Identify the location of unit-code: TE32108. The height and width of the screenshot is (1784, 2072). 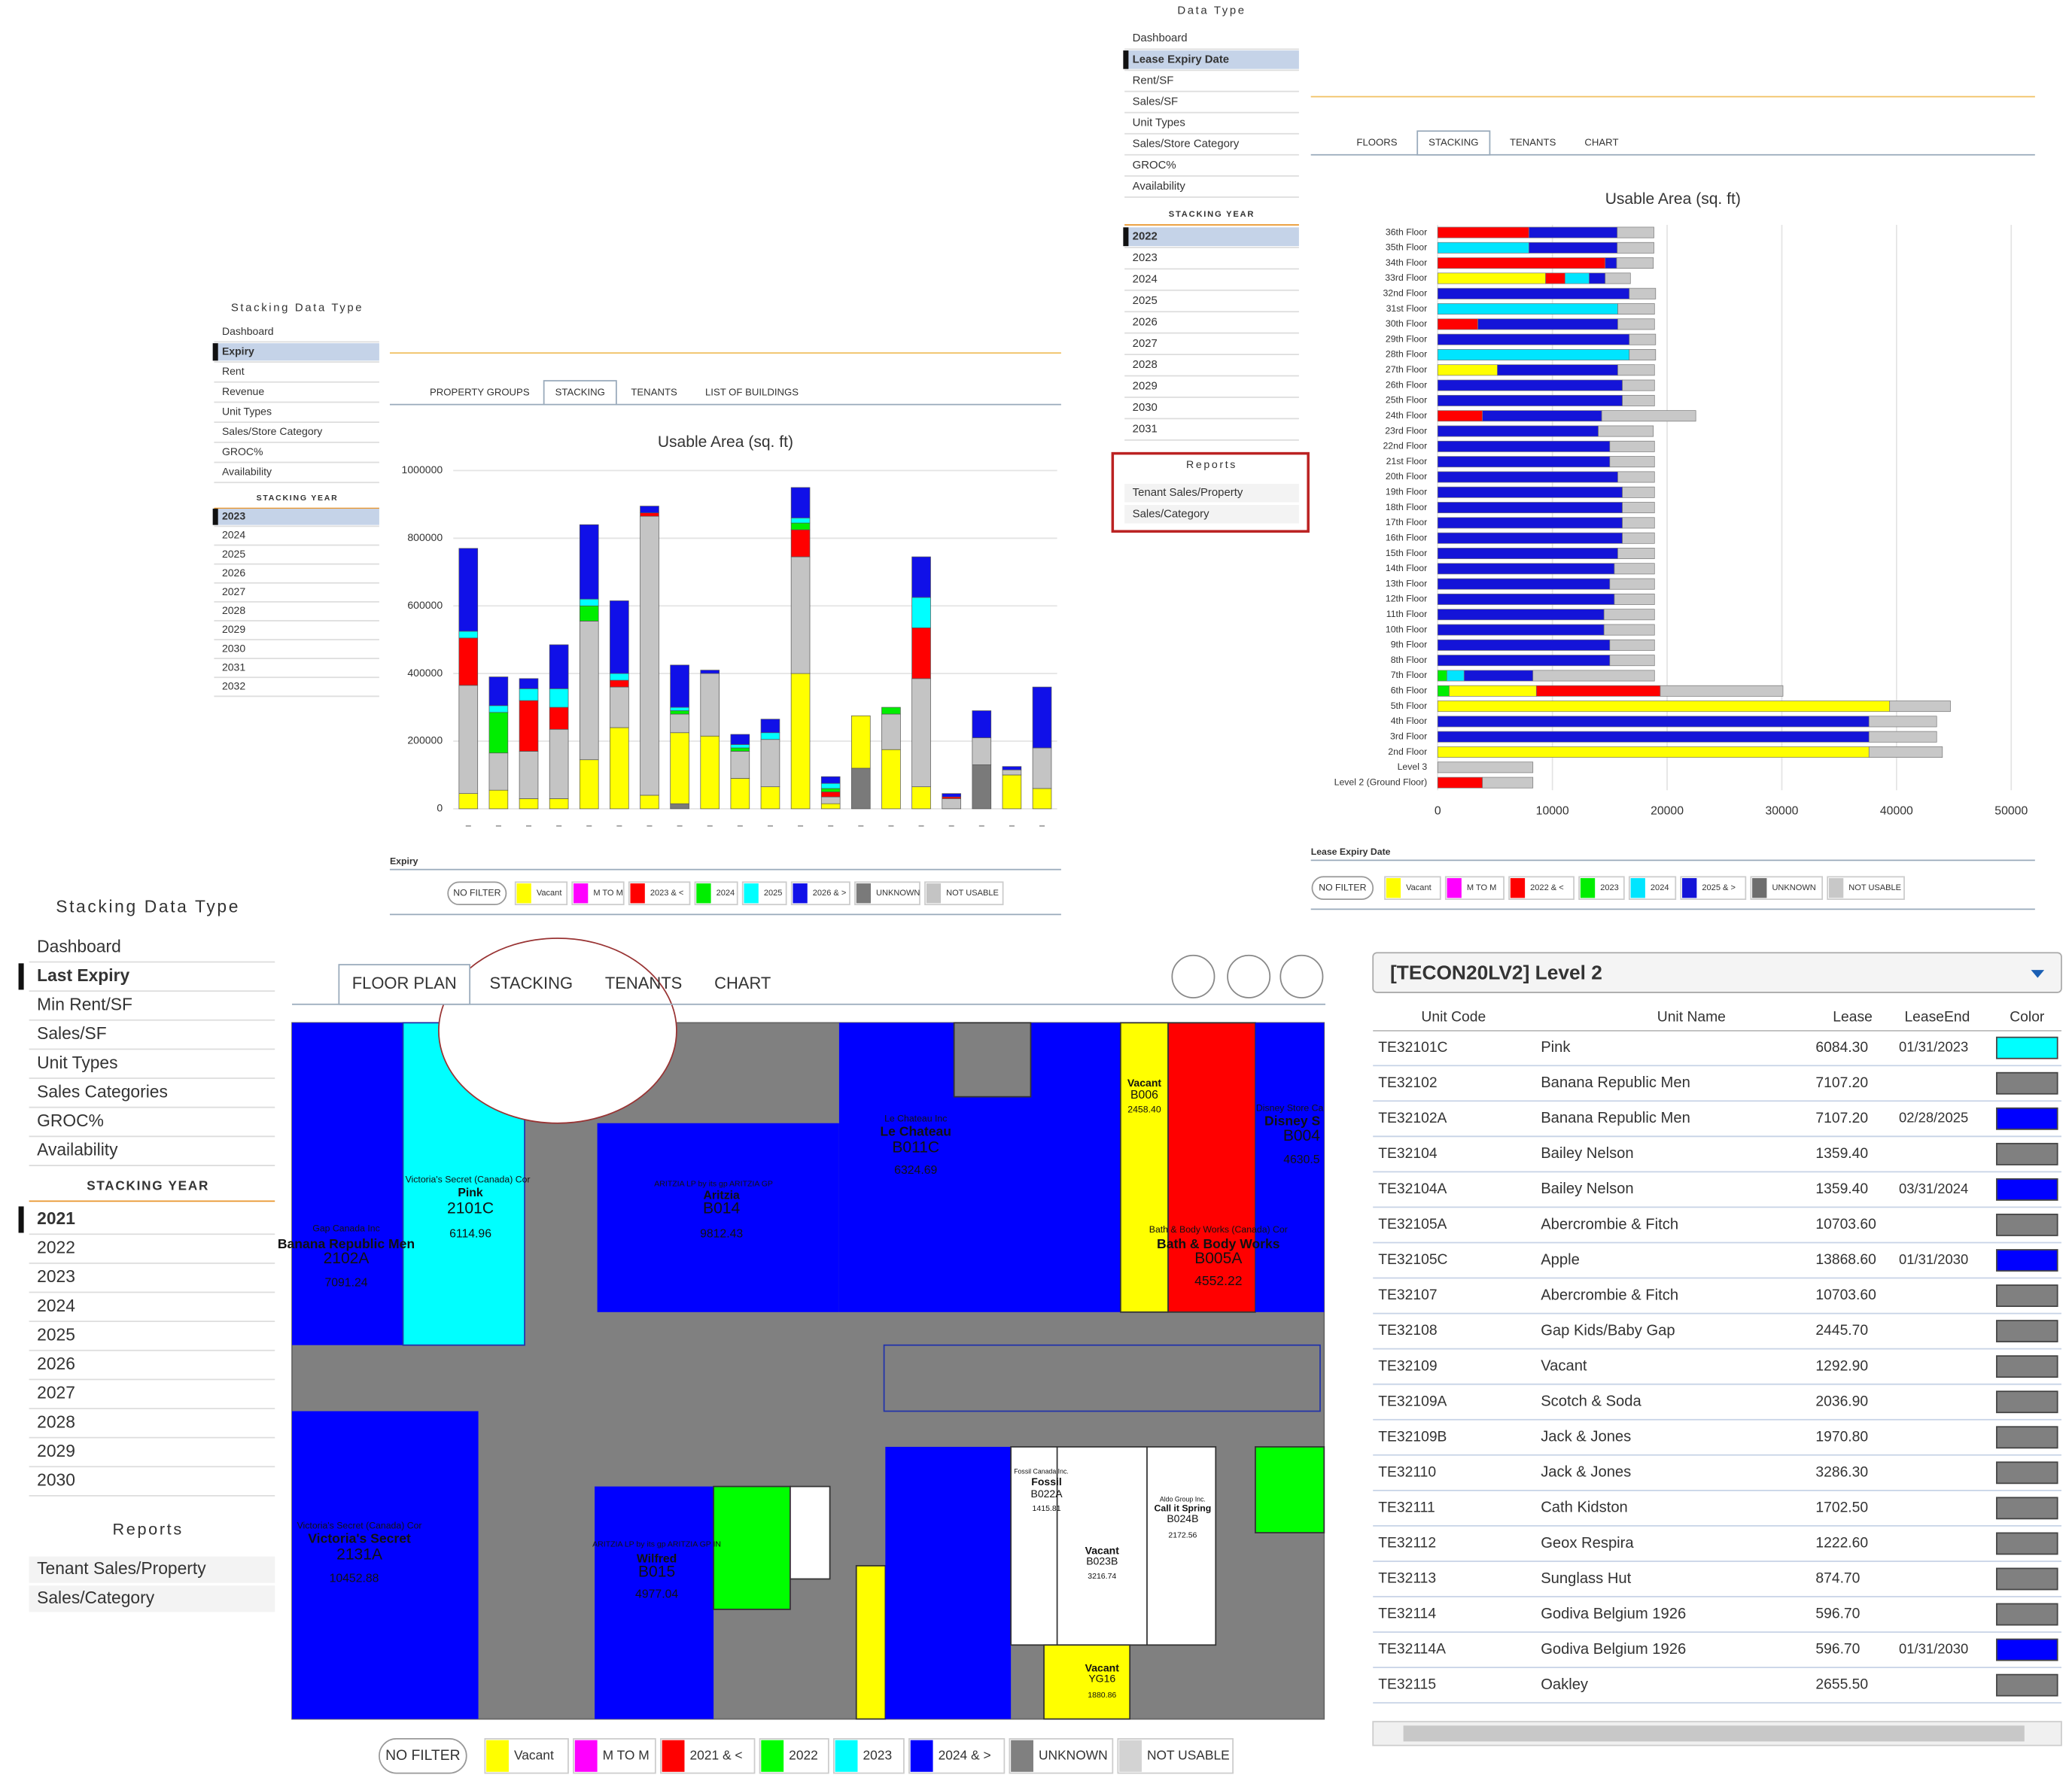
(1407, 1331).